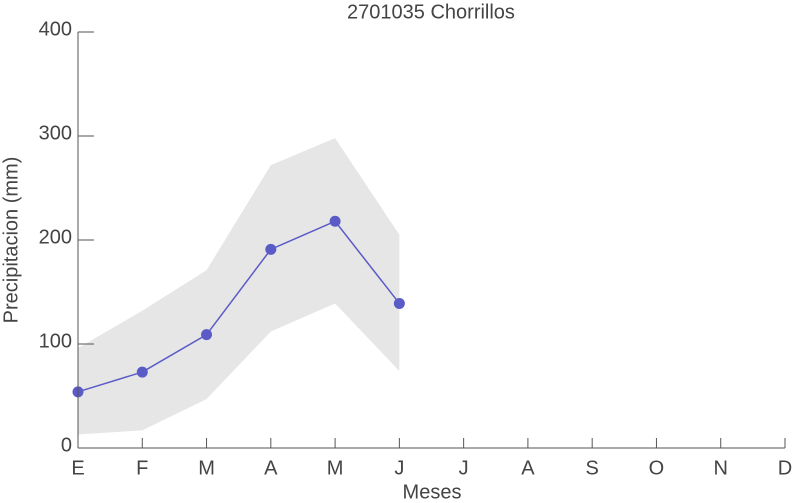 This screenshot has height=503, width=792. Describe the element at coordinates (55, 237) in the screenshot. I see `y-tick-label: 200` at that location.